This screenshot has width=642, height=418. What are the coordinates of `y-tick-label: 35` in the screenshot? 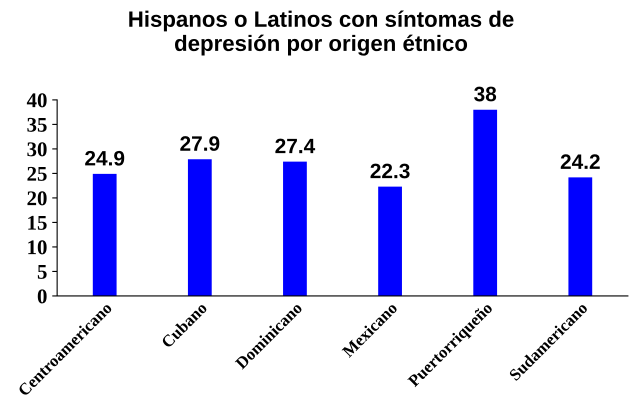 It's located at (37, 125).